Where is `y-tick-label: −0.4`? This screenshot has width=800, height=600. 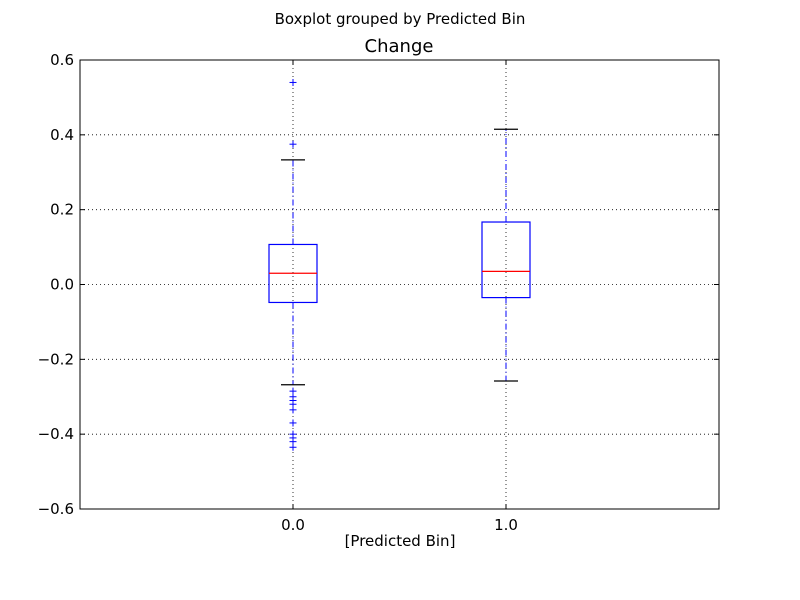
y-tick-label: −0.4 is located at coordinates (56, 434).